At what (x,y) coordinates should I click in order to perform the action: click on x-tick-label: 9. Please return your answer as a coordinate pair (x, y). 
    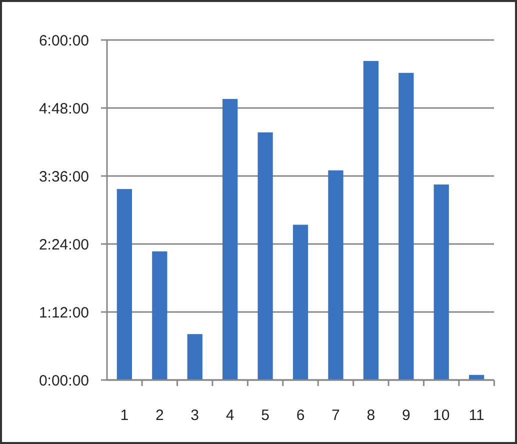
    Looking at the image, I should click on (406, 415).